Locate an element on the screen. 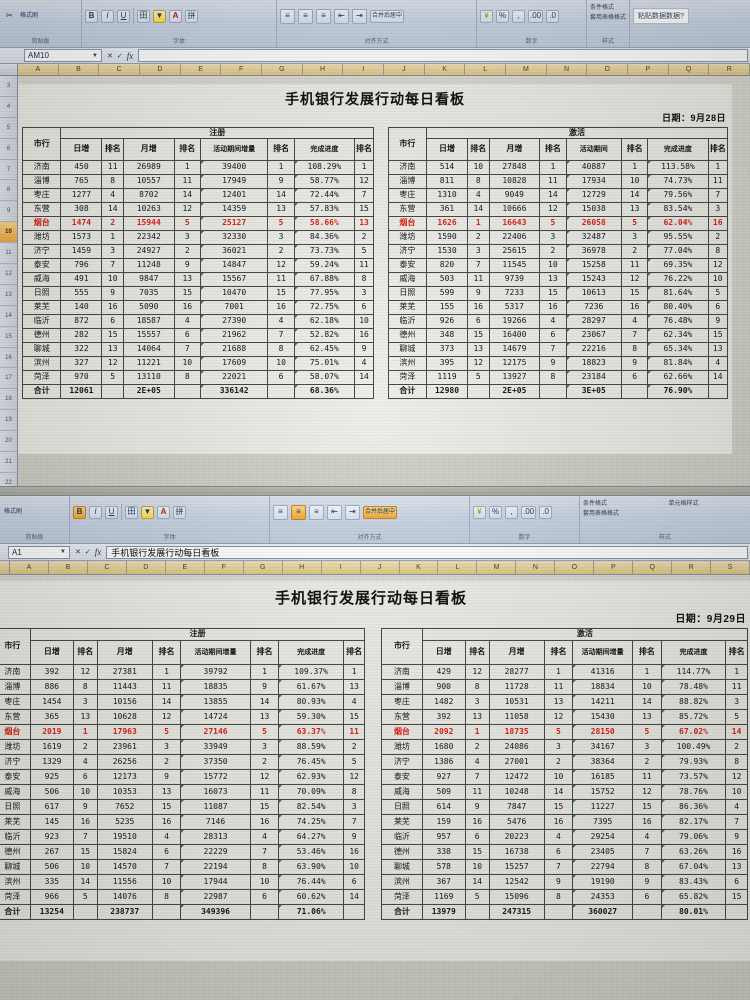 The width and height of the screenshot is (750, 1000). cell-activate-rank3: 5 is located at coordinates (634, 223).